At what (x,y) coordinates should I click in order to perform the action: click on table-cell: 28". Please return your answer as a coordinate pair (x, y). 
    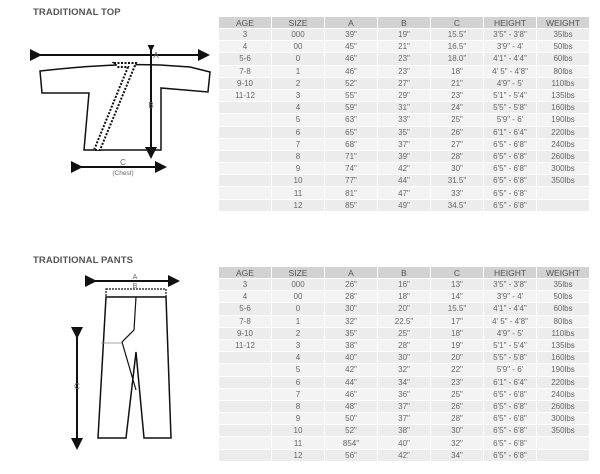
    Looking at the image, I should click on (457, 419).